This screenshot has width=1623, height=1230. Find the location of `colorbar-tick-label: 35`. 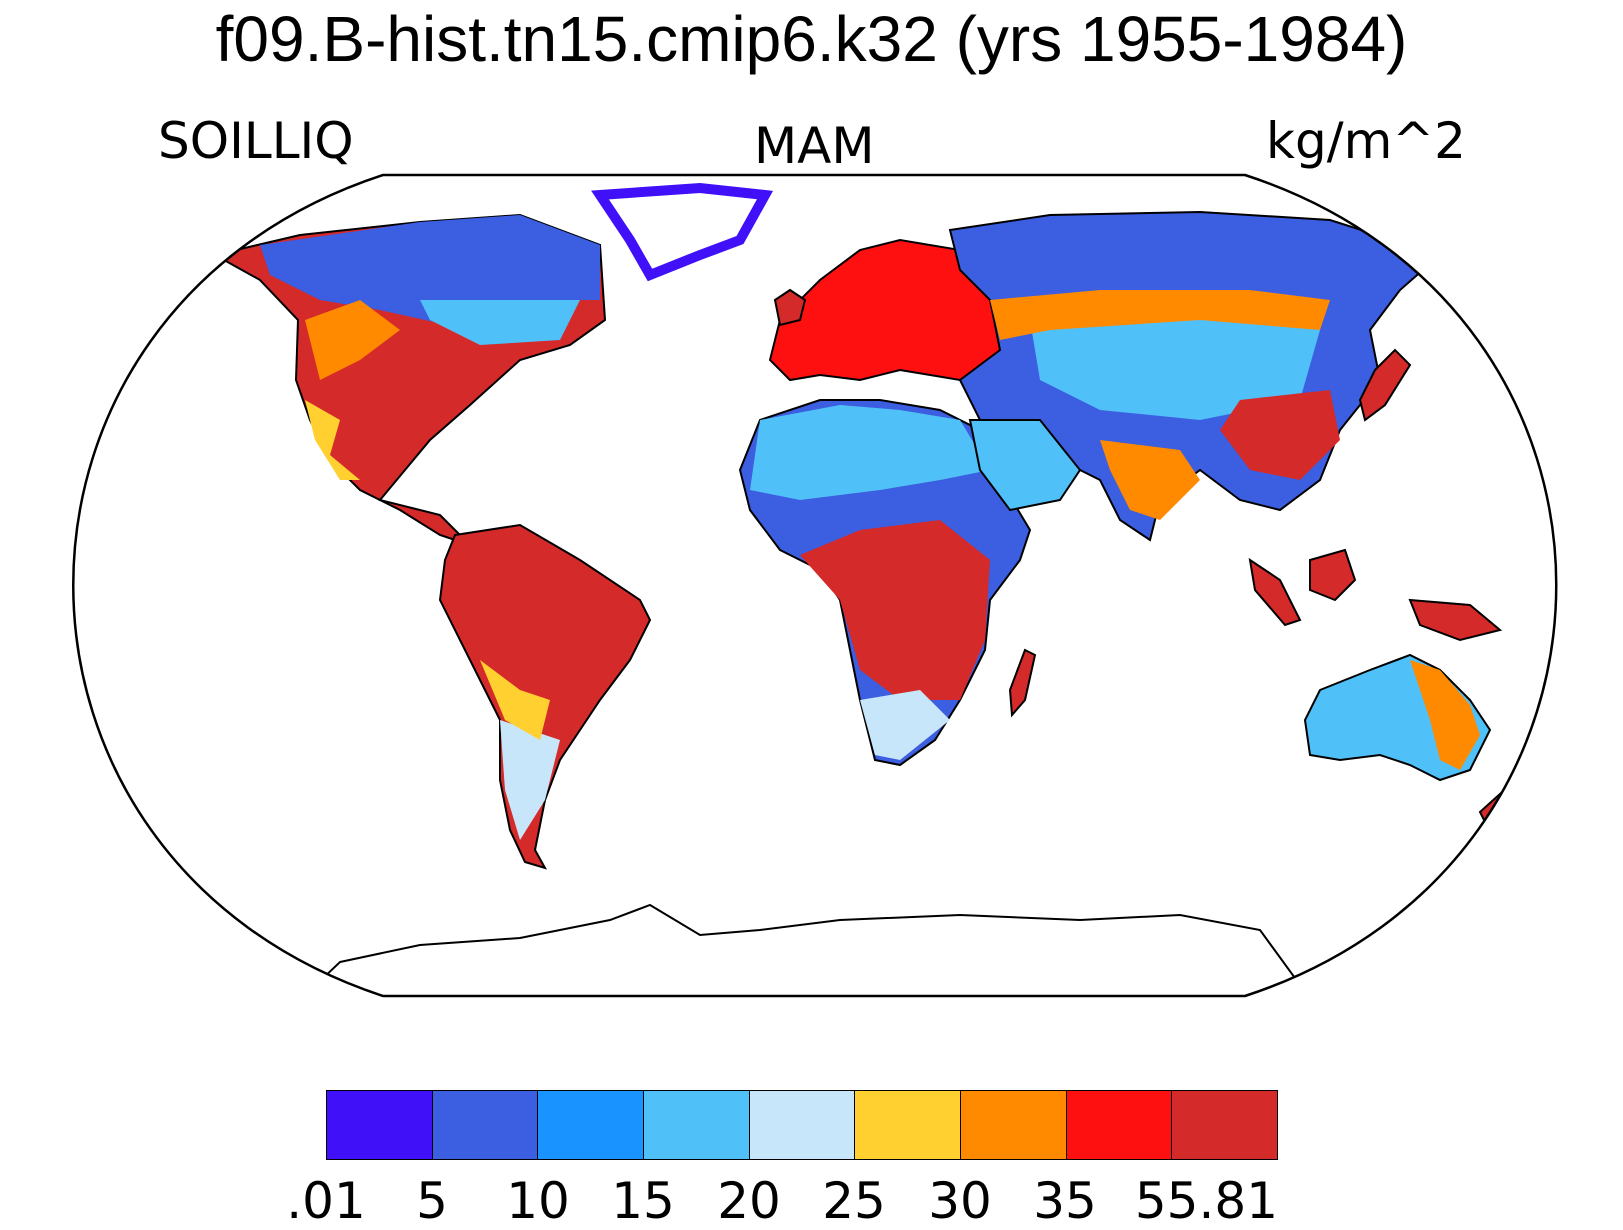

colorbar-tick-label: 35 is located at coordinates (1065, 1201).